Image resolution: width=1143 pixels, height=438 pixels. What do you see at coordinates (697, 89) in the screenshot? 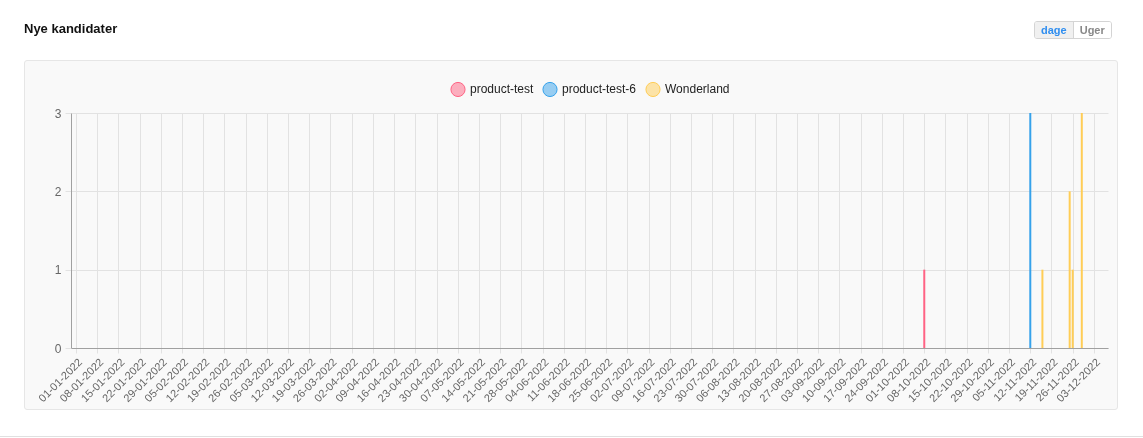
I see `legend-label: Wonderland` at bounding box center [697, 89].